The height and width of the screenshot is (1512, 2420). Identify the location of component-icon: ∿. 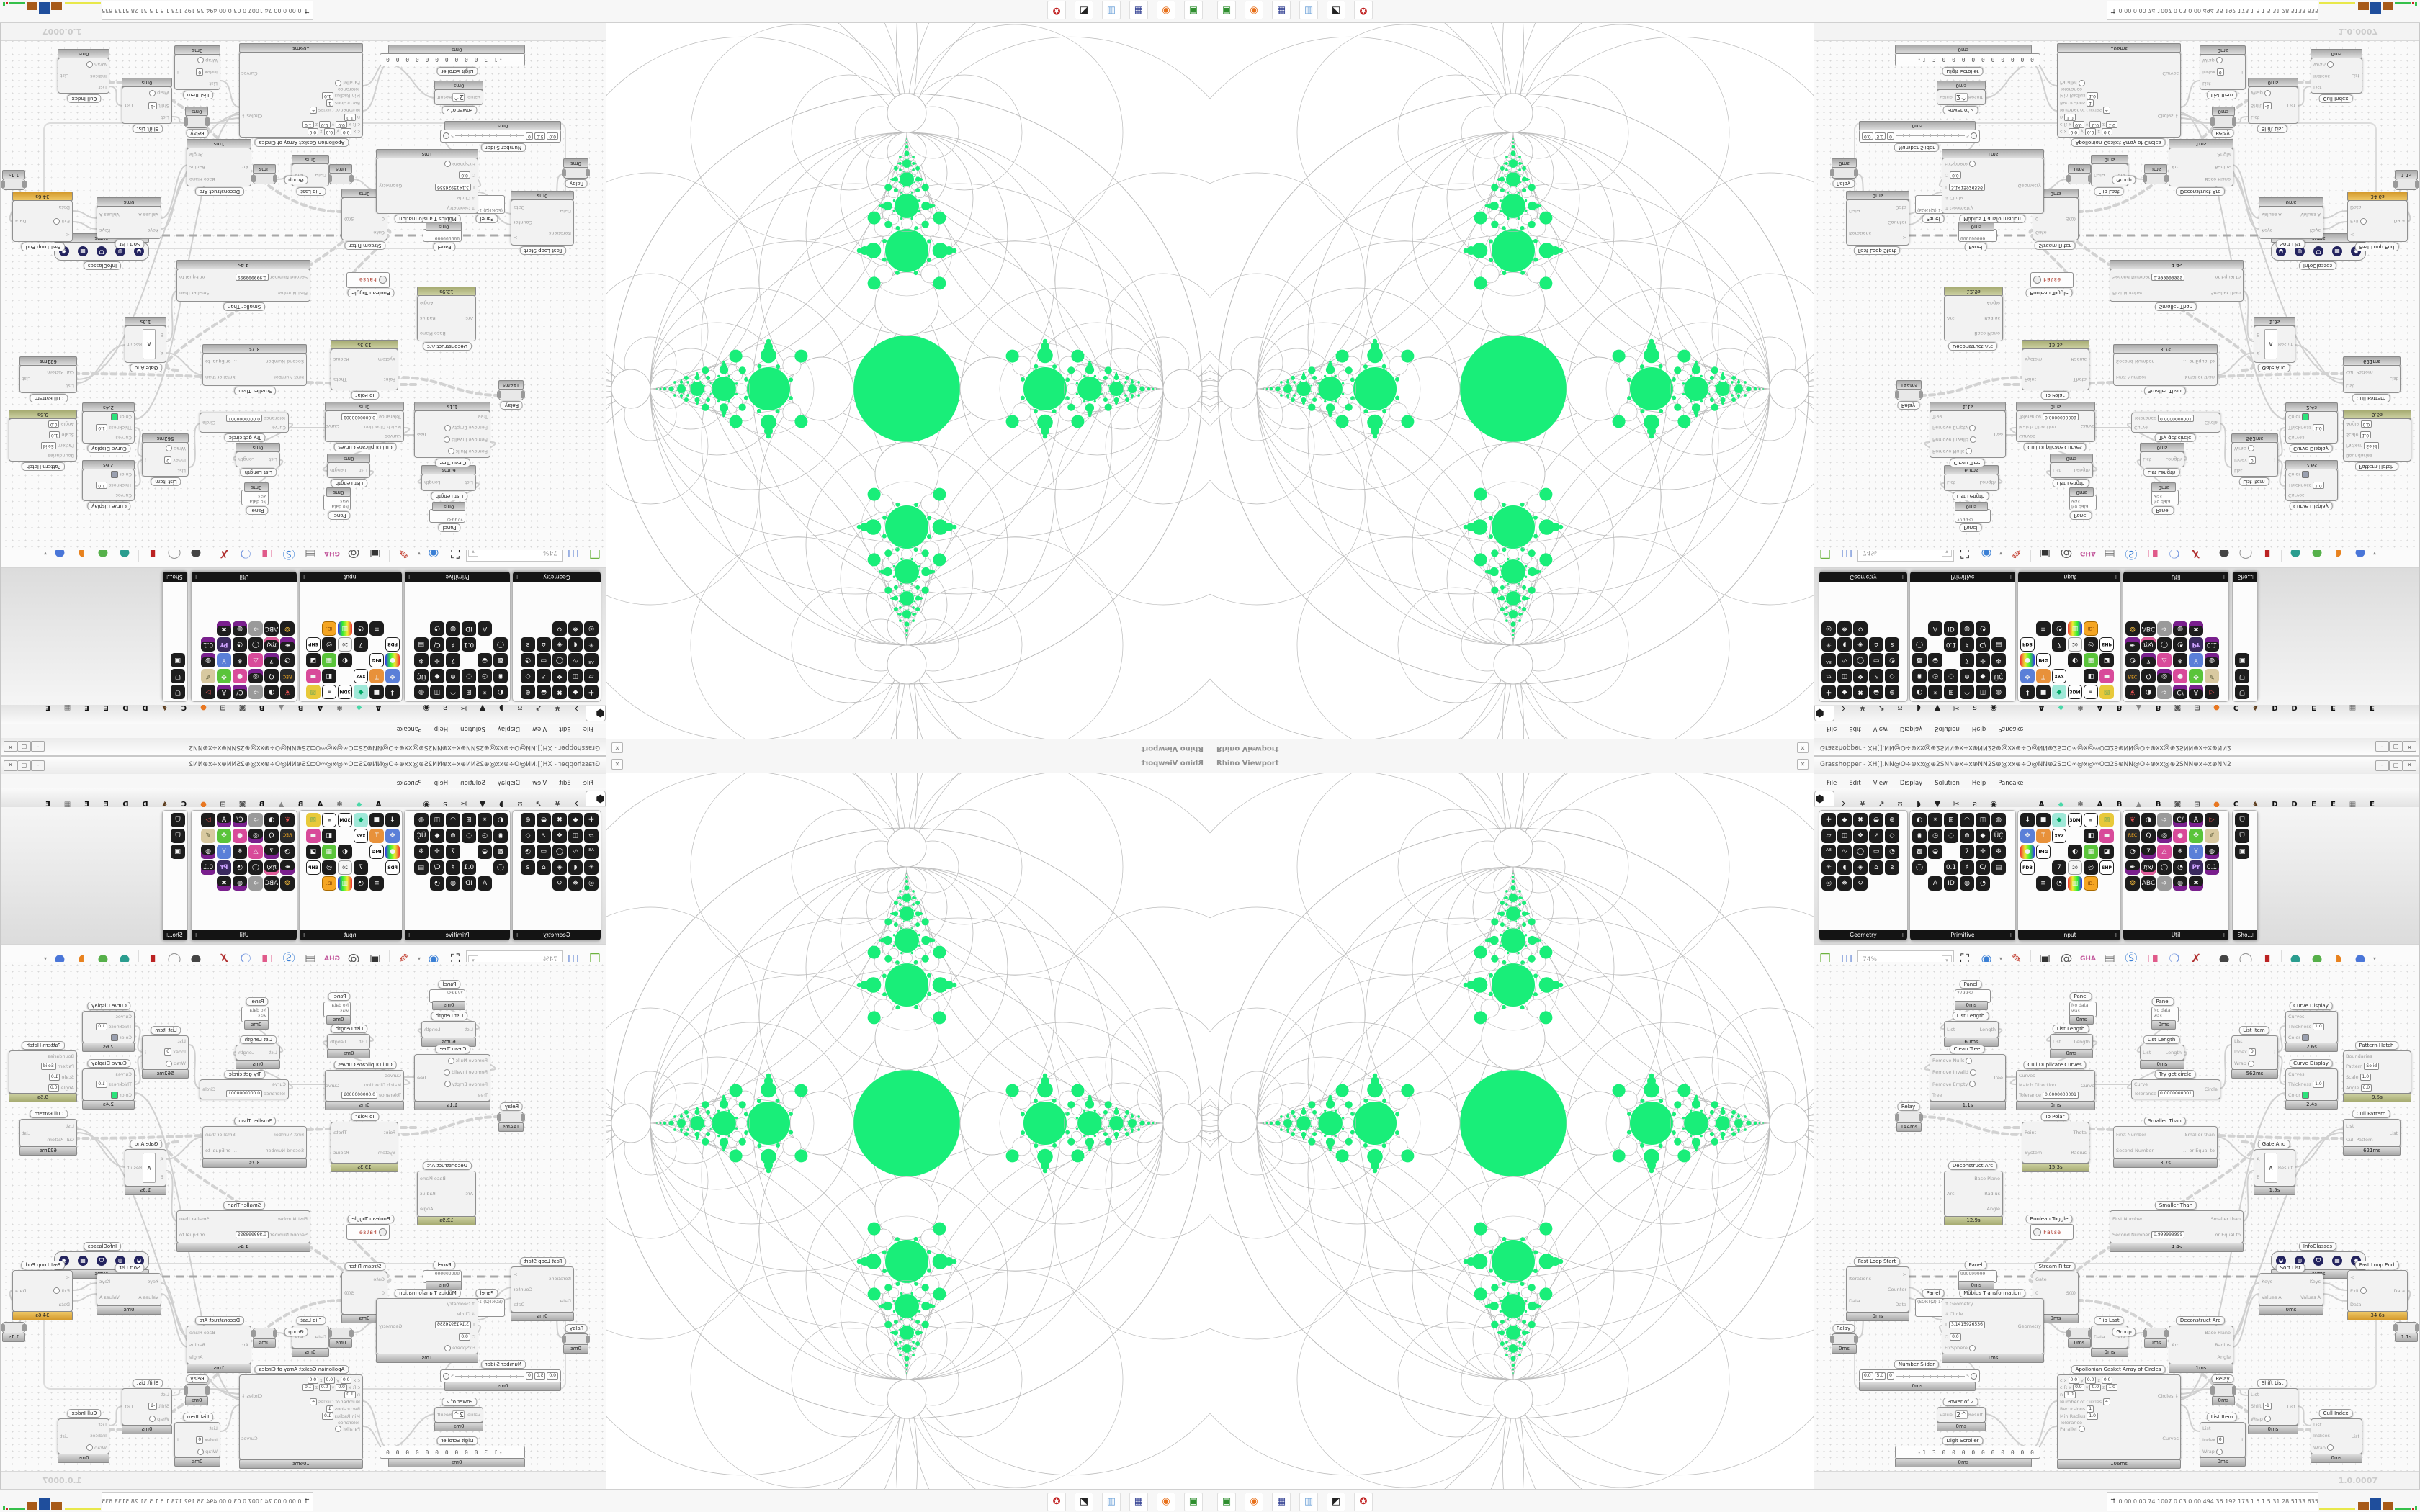
(575, 852).